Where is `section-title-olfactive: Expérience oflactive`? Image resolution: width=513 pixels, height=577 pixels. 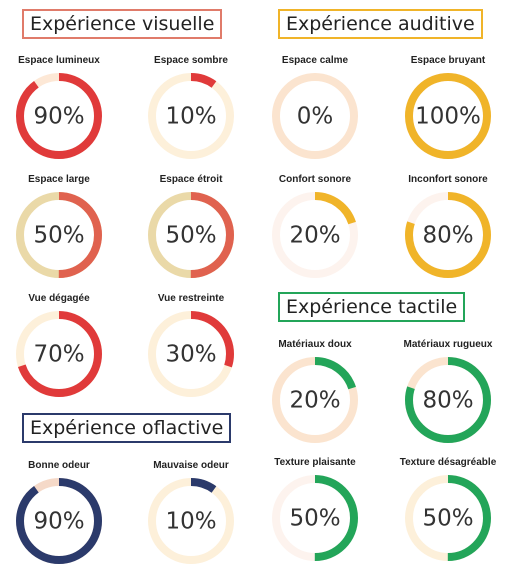
section-title-olfactive: Expérience oflactive is located at coordinates (127, 428).